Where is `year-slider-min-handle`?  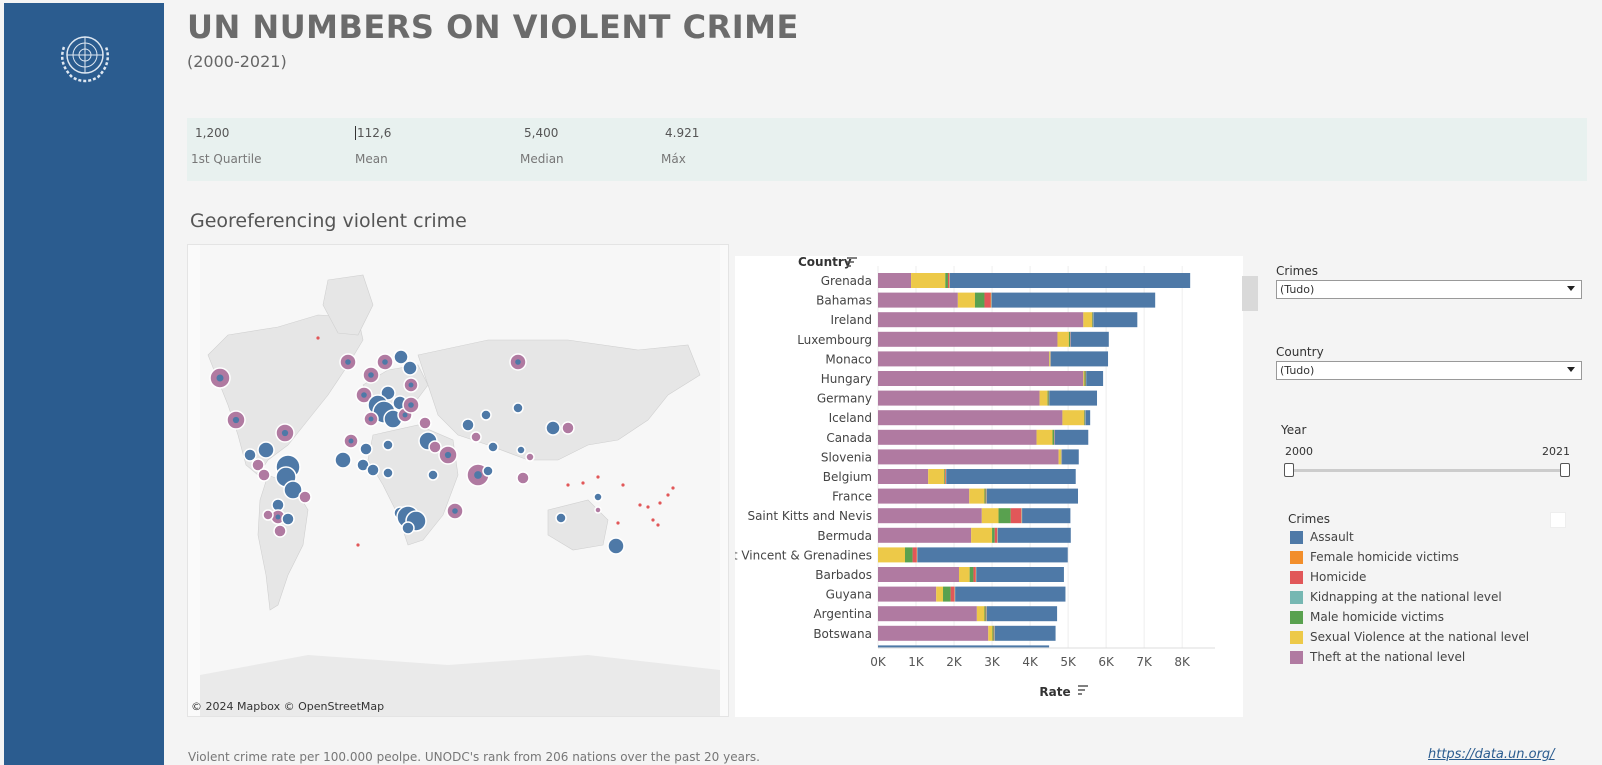
year-slider-min-handle is located at coordinates (1289, 470).